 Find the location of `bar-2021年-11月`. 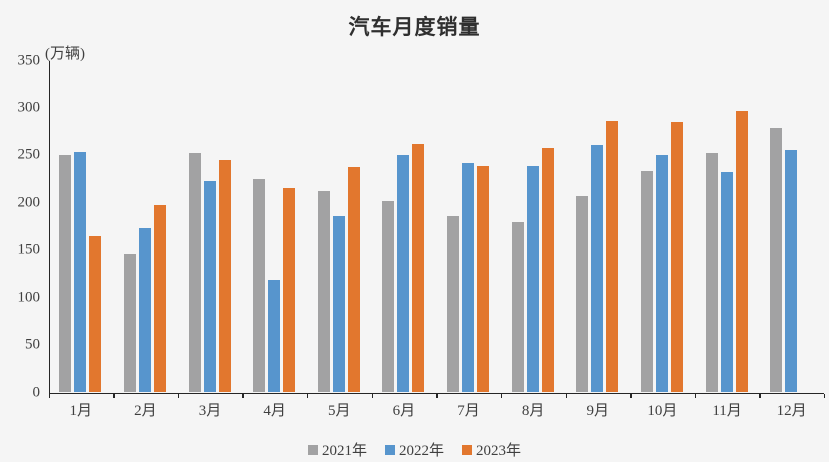

bar-2021年-11月 is located at coordinates (711, 273).